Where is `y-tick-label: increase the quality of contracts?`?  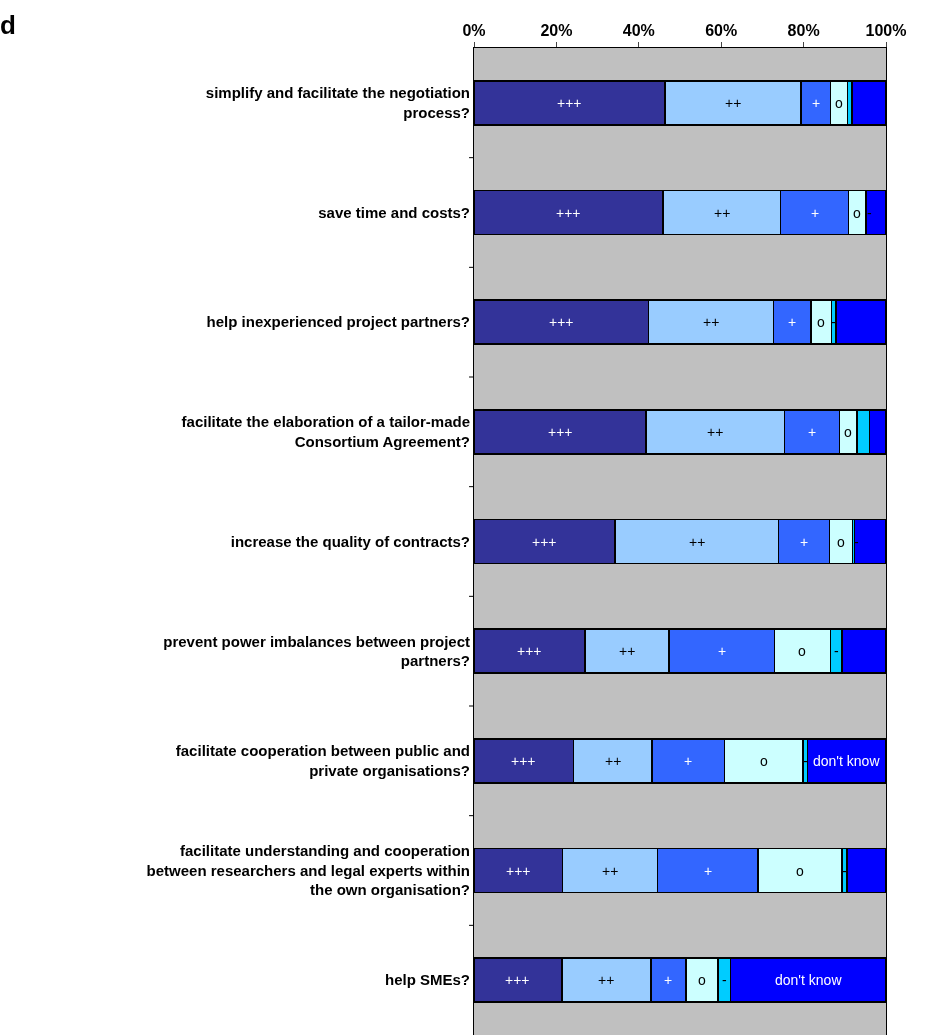 y-tick-label: increase the quality of contracts? is located at coordinates (350, 541).